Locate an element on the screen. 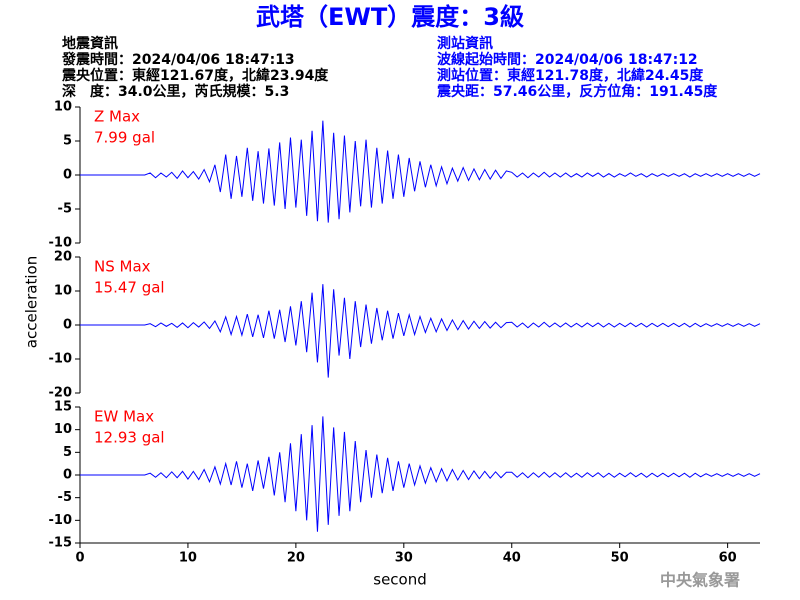 The height and width of the screenshot is (600, 800). y-tick-label: -20 is located at coordinates (61, 393).